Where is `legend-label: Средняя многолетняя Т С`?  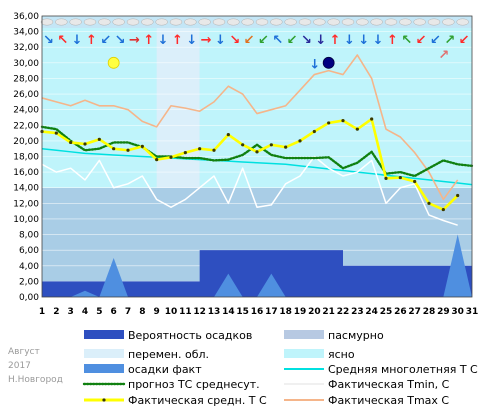
legend-label: Средняя многолетняя Т С is located at coordinates (403, 369).